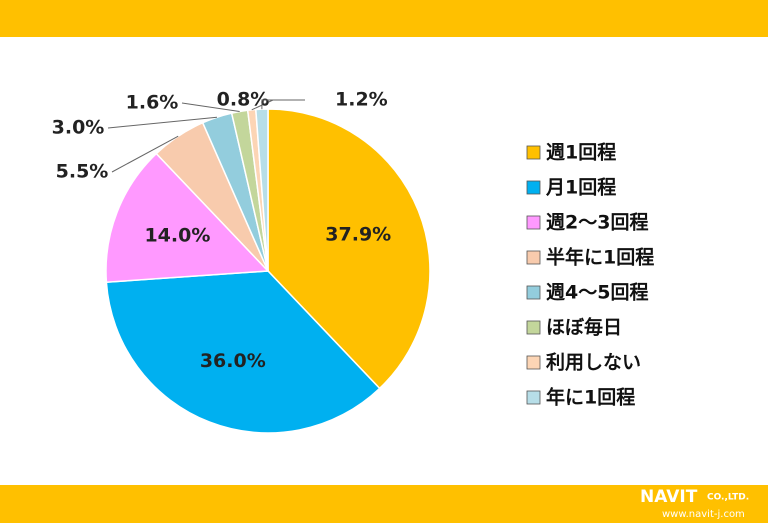 This screenshot has height=523, width=768. I want to click on data-label: 1.2%, so click(361, 100).